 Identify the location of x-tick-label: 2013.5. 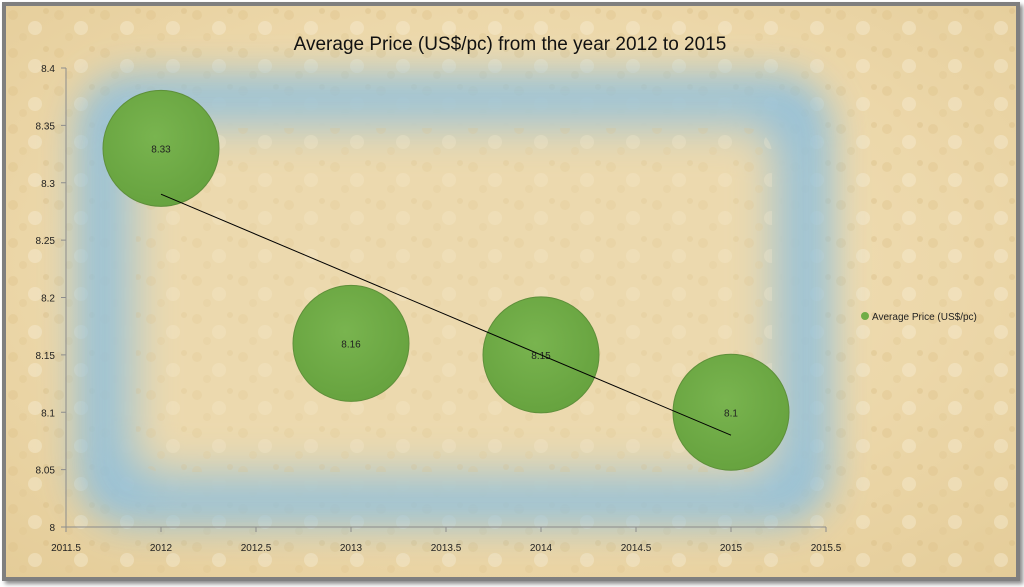
(446, 548).